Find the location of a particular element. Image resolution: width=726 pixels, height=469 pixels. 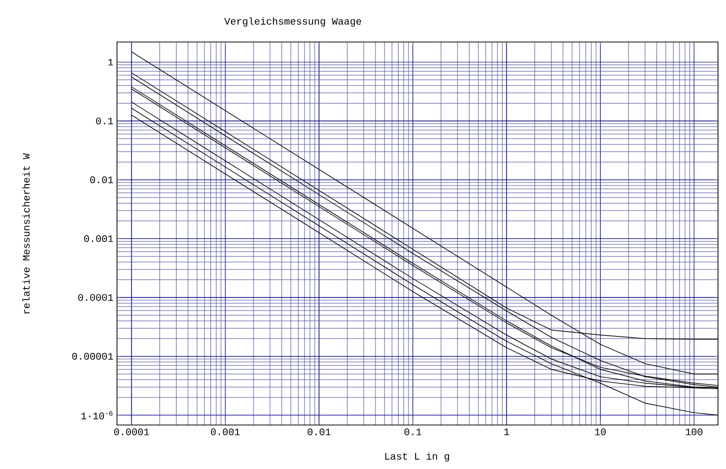

y-tick-label: 0.001 is located at coordinates (98, 238).